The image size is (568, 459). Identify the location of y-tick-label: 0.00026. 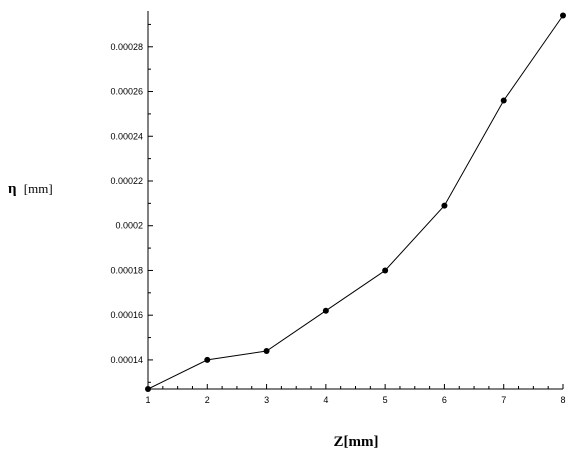
(126, 92).